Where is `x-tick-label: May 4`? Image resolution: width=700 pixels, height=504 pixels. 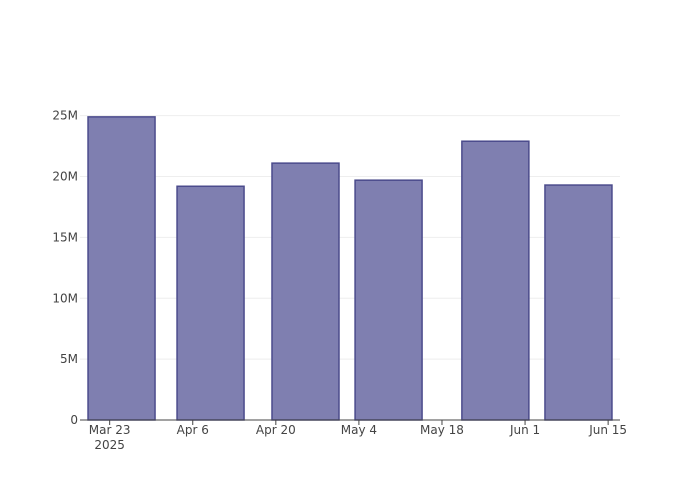 x-tick-label: May 4 is located at coordinates (359, 430).